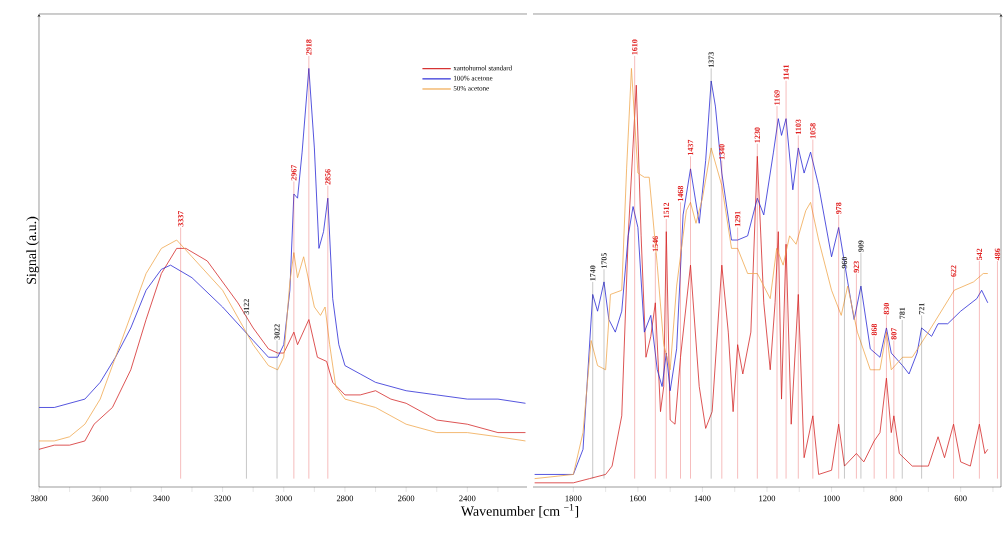 This screenshot has width=1006, height=558. What do you see at coordinates (638, 498) in the screenshot?
I see `x-tick-label: 1600` at bounding box center [638, 498].